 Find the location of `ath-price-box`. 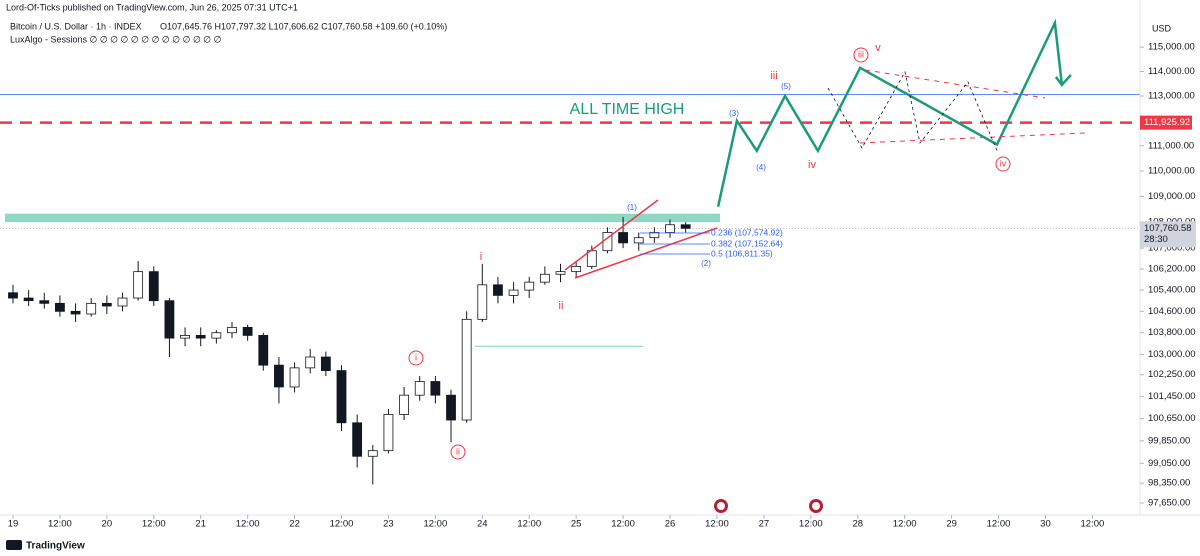

ath-price-box is located at coordinates (1166, 122).